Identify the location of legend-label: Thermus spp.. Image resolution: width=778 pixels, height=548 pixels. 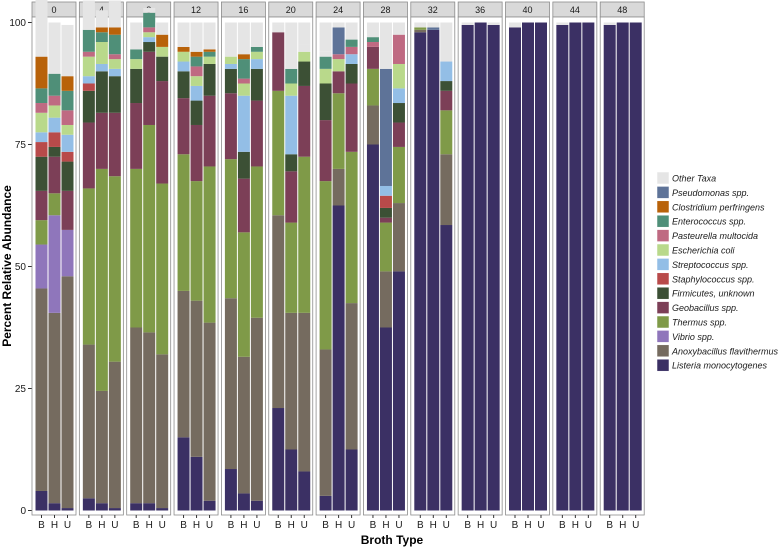
(699, 323).